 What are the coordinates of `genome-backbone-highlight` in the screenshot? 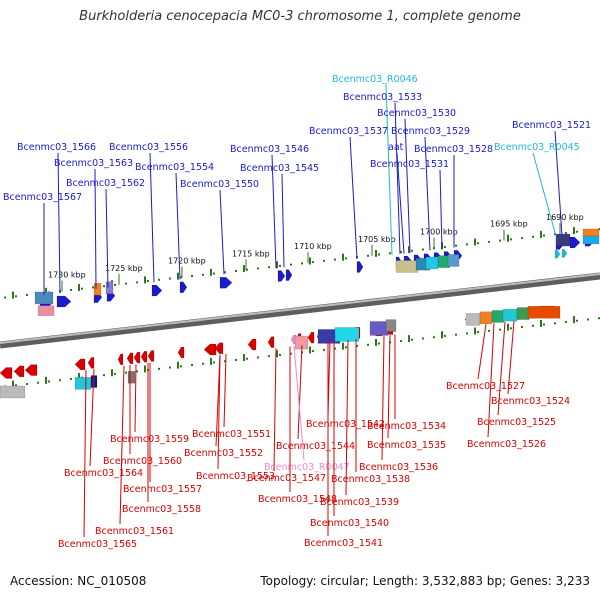 It's located at (300, 308).